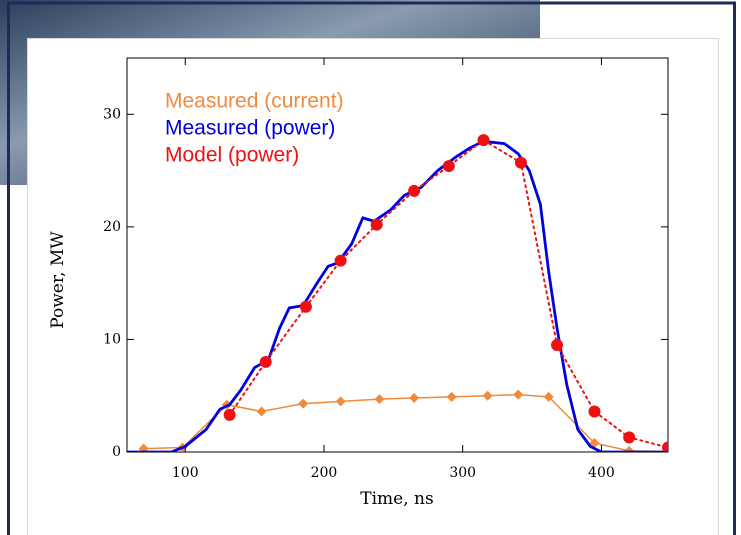 This screenshot has width=741, height=535. I want to click on y-tick-label: 30, so click(112, 114).